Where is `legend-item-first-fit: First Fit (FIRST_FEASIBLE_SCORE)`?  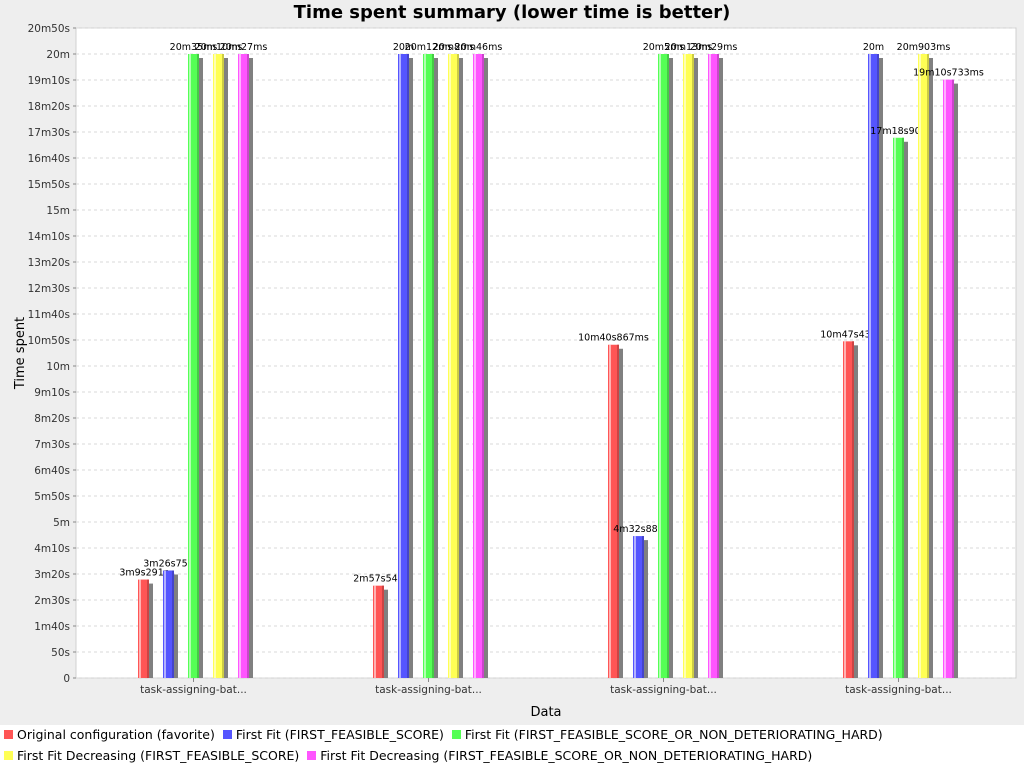 legend-item-first-fit: First Fit (FIRST_FEASIBLE_SCORE) is located at coordinates (333, 734).